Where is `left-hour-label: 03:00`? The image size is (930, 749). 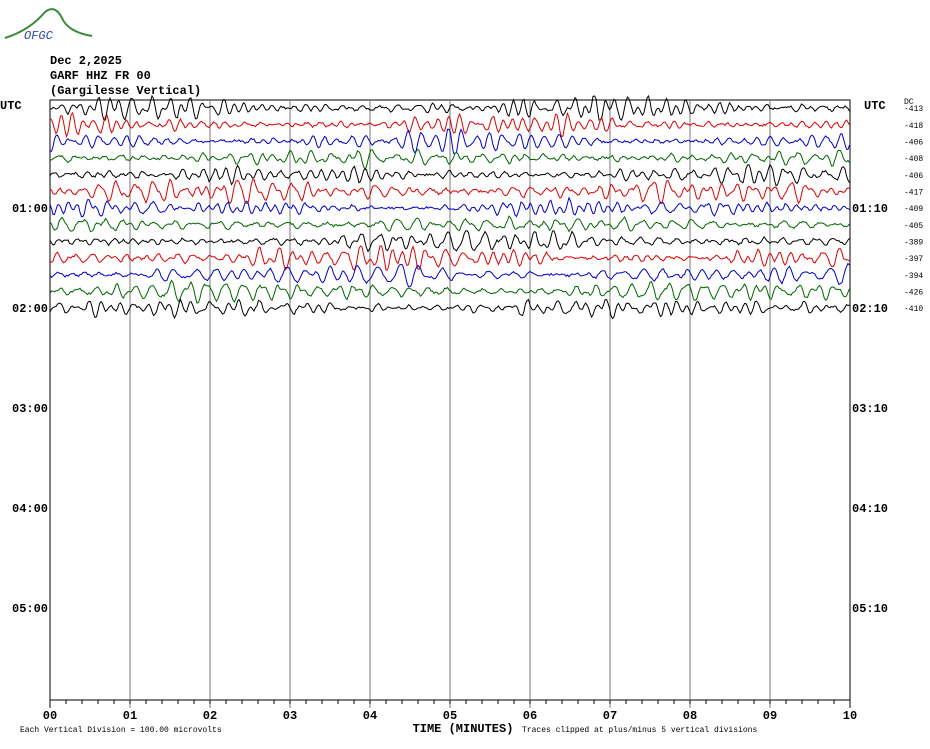
left-hour-label: 03:00 is located at coordinates (30, 409).